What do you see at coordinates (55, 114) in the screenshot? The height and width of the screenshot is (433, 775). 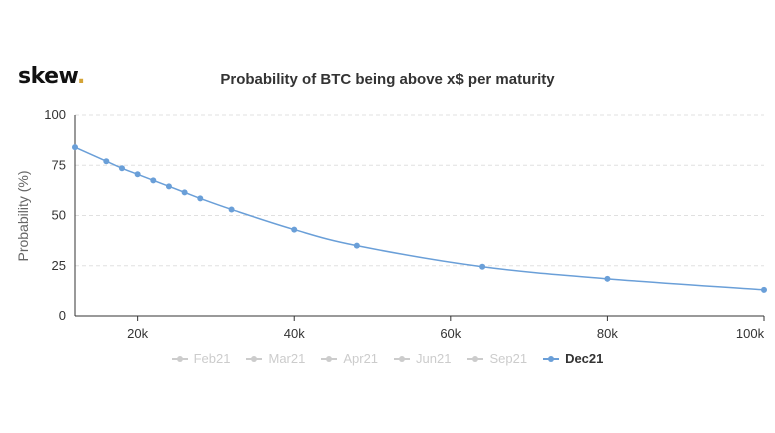 I see `y-tick-label: 100` at bounding box center [55, 114].